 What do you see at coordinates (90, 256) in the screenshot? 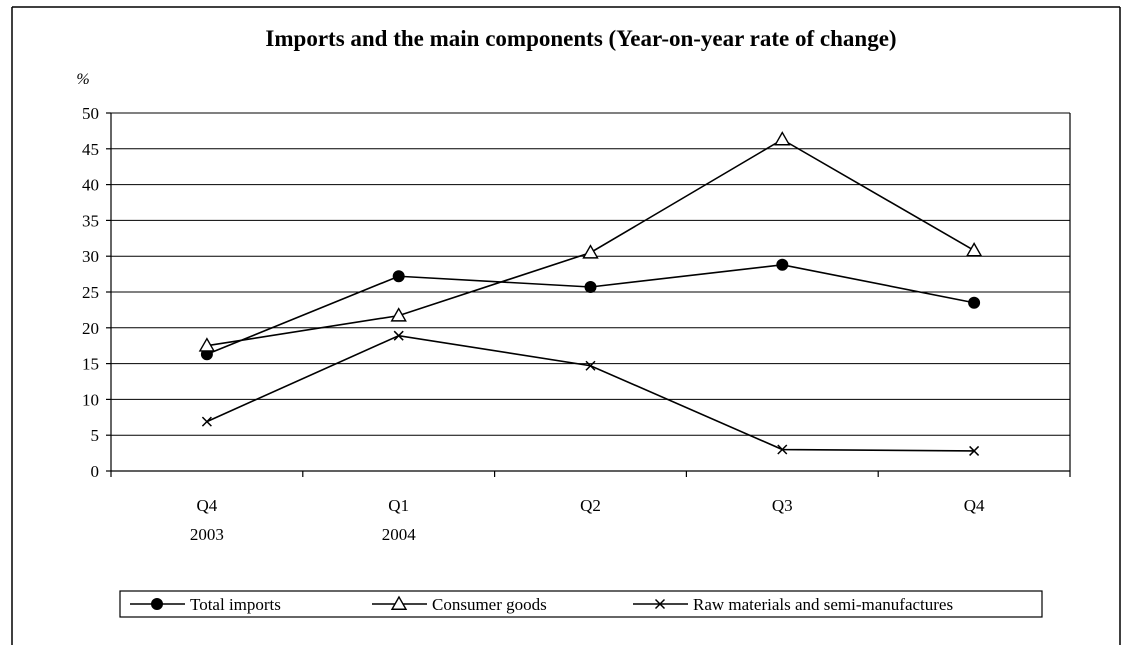
I see `y-tick-label: 30` at bounding box center [90, 256].